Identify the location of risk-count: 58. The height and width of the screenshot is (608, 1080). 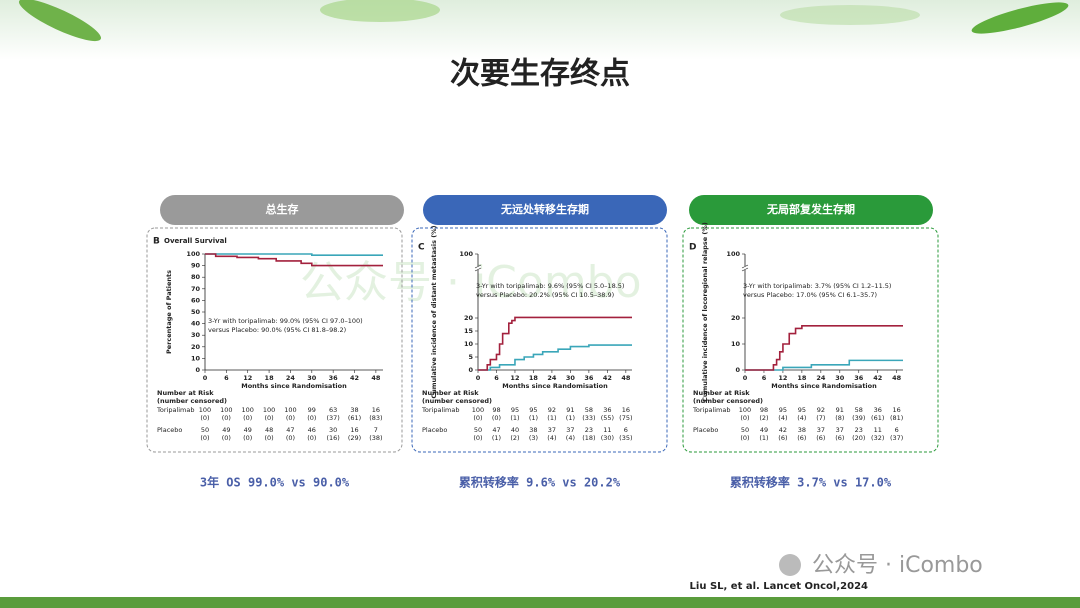
(589, 410).